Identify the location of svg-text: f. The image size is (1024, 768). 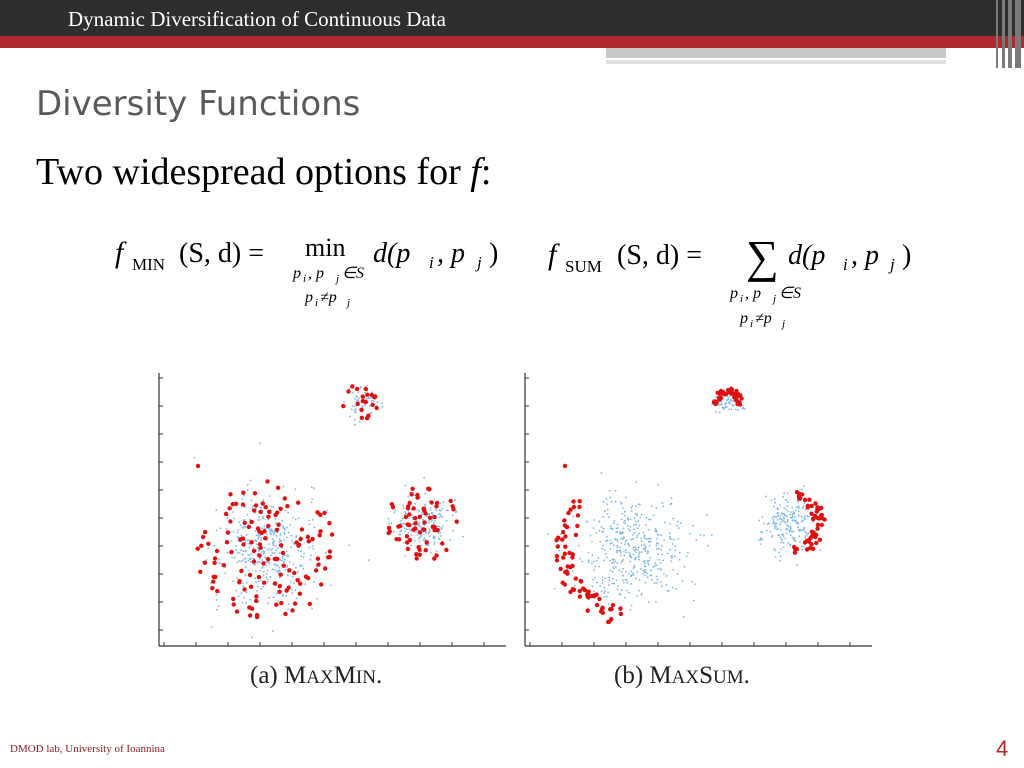
(121, 252).